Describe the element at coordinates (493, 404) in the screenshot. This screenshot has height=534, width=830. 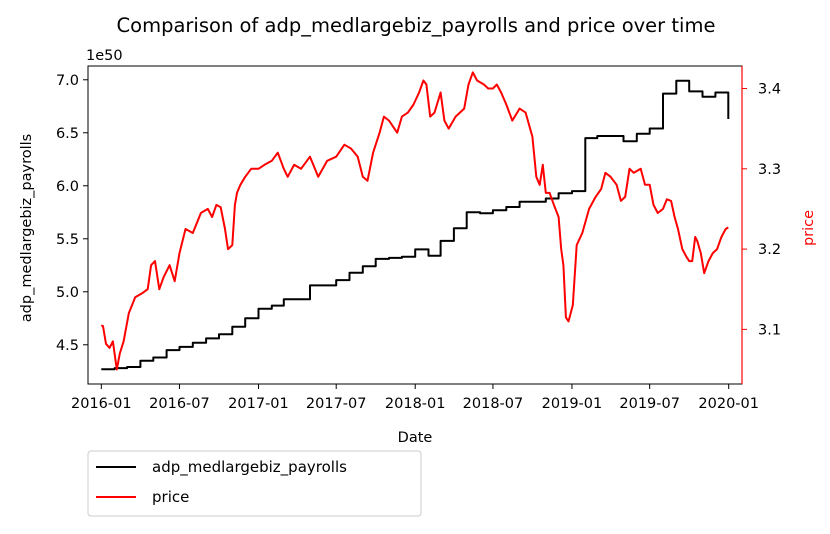
I see `x-tick-label: 2018-07` at that location.